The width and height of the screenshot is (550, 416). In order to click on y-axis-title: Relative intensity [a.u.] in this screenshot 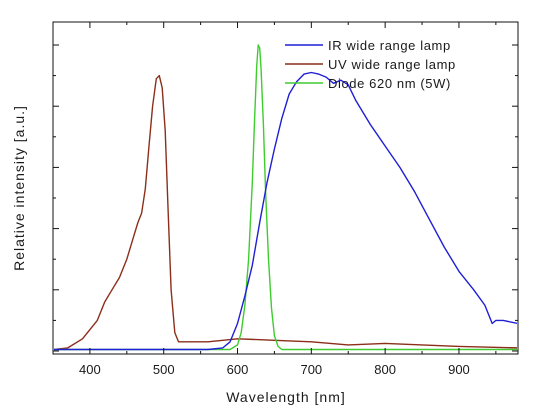, I will do `click(19, 188)`.